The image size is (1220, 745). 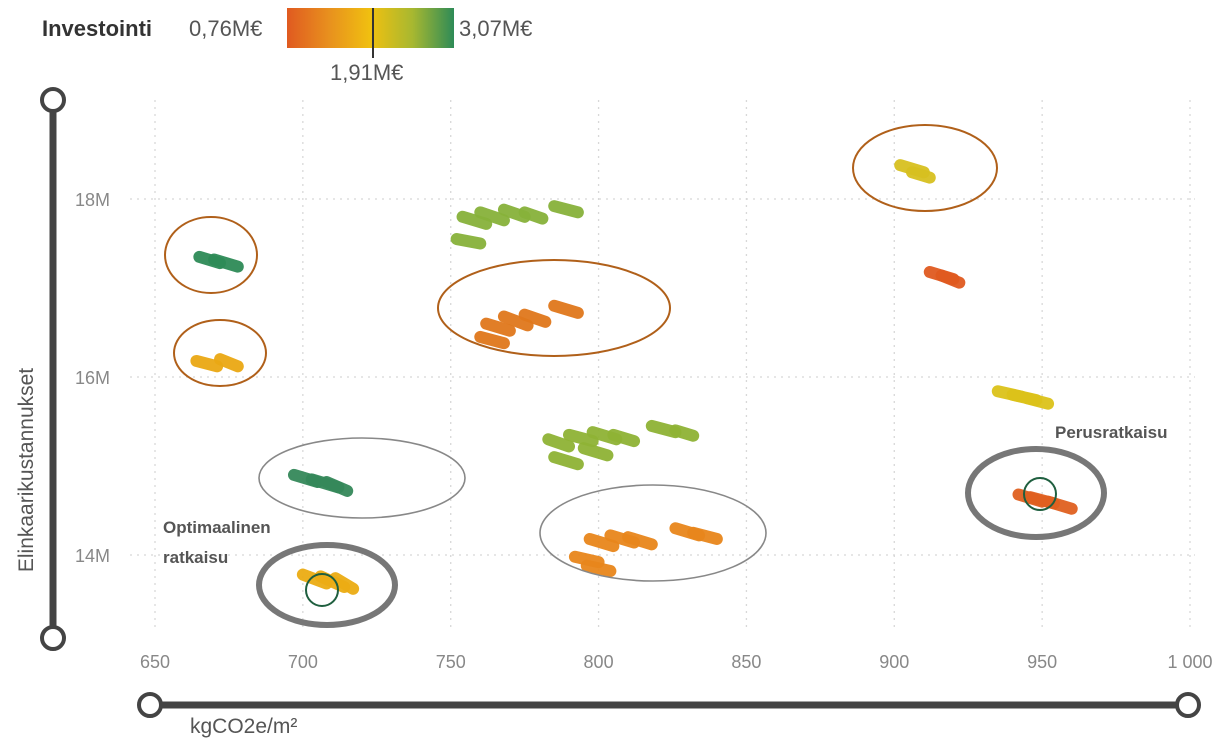 I want to click on y-tick-label: 18M, so click(x=92, y=200).